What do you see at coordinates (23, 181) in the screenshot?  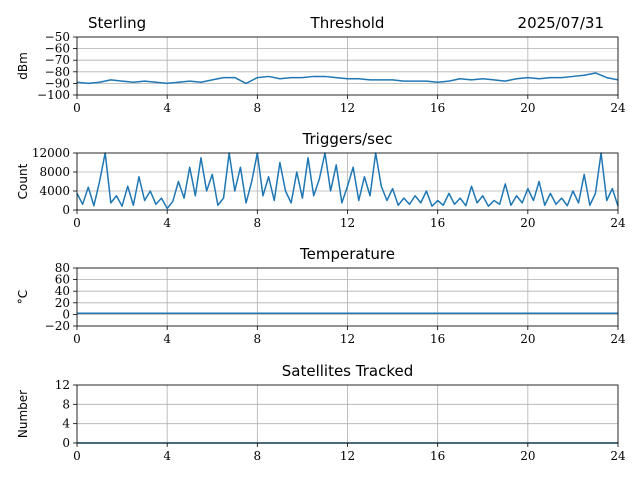 I see `triggers-ylabel: Count` at bounding box center [23, 181].